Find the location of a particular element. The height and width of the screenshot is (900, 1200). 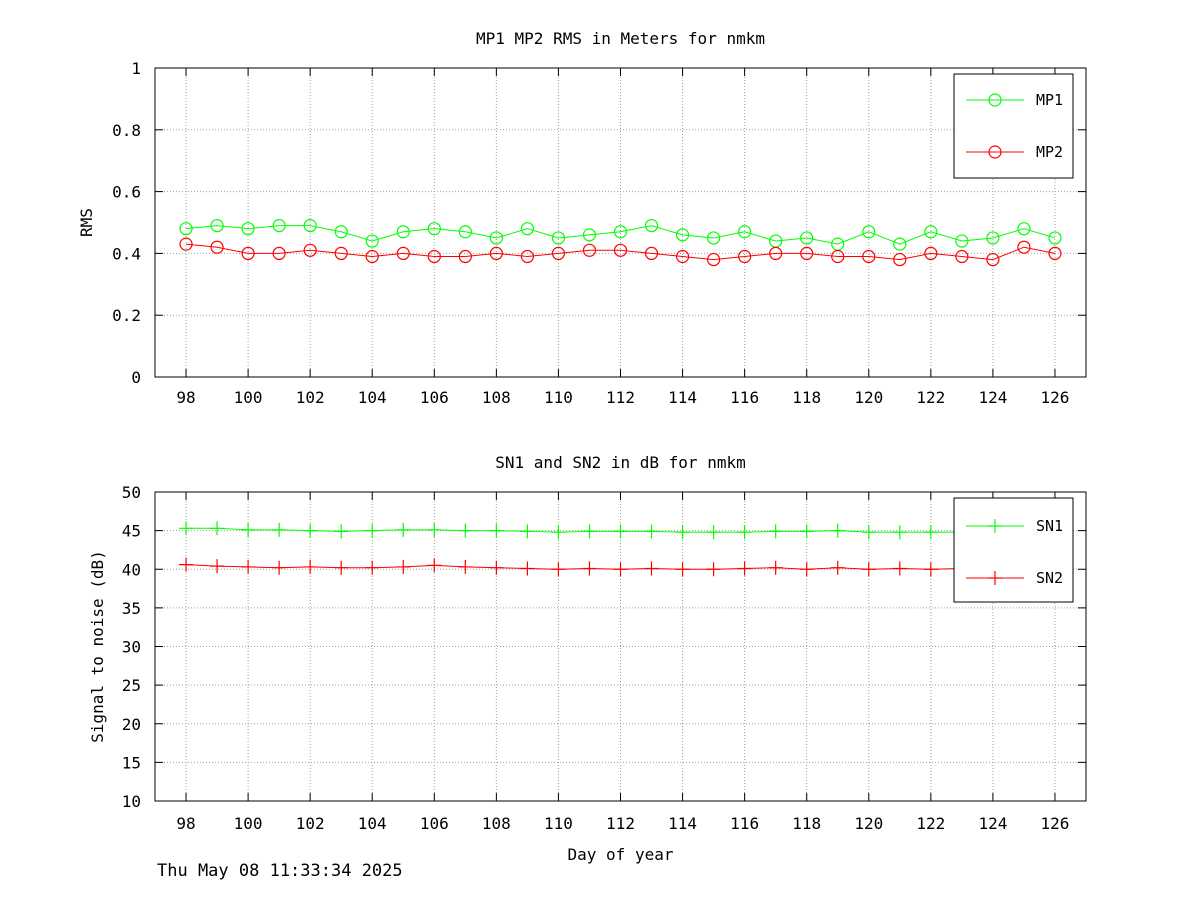

y-tick-label: 0 is located at coordinates (136, 377).